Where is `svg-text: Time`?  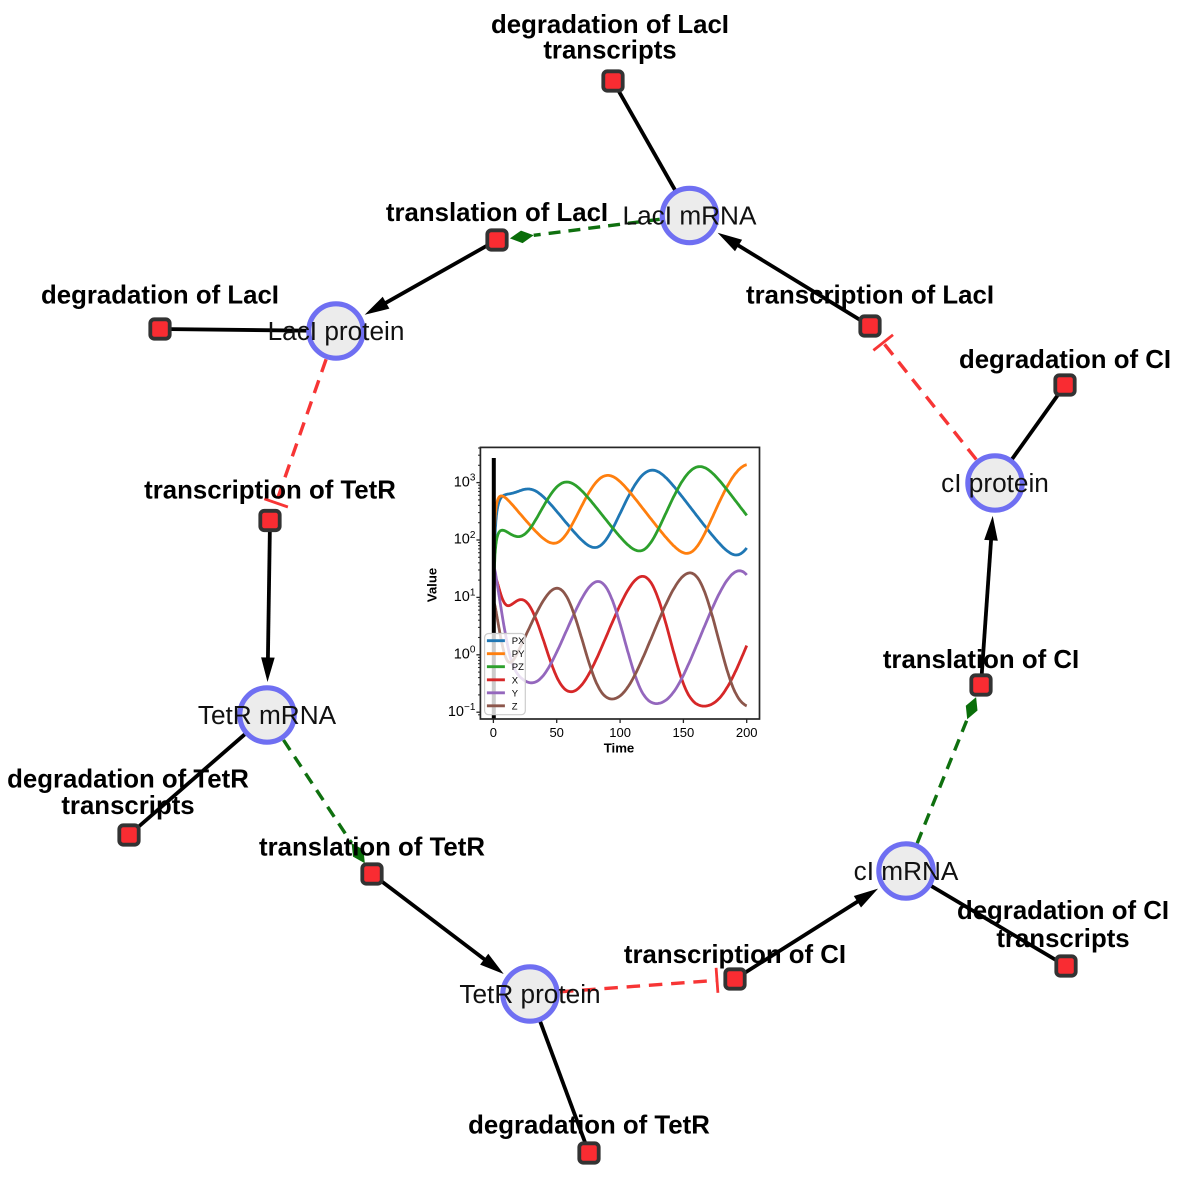
svg-text: Time is located at coordinates (619, 748).